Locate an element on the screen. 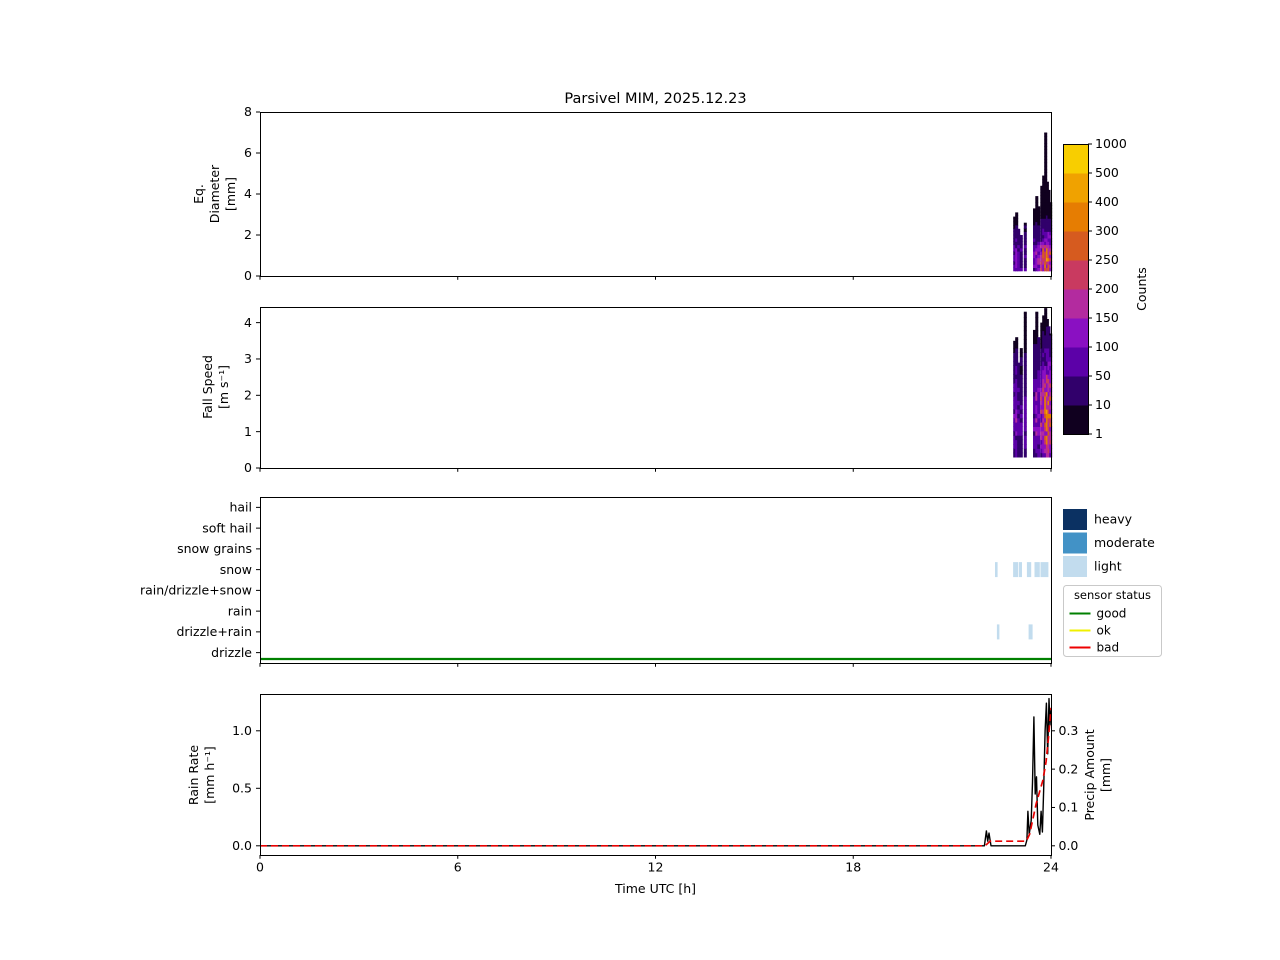  series-precip_amount is located at coordinates (656, 777).